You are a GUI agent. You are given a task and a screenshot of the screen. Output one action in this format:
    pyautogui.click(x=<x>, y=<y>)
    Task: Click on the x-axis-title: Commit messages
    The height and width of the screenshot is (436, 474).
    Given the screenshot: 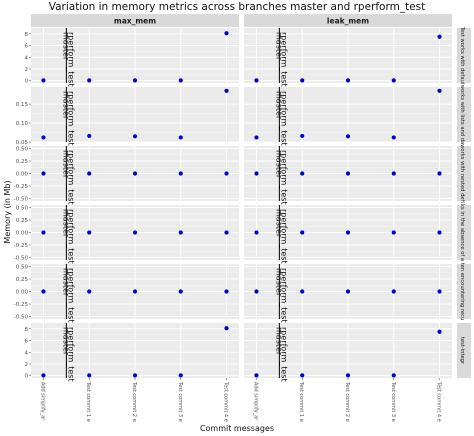 What is the action you would take?
    pyautogui.click(x=237, y=428)
    